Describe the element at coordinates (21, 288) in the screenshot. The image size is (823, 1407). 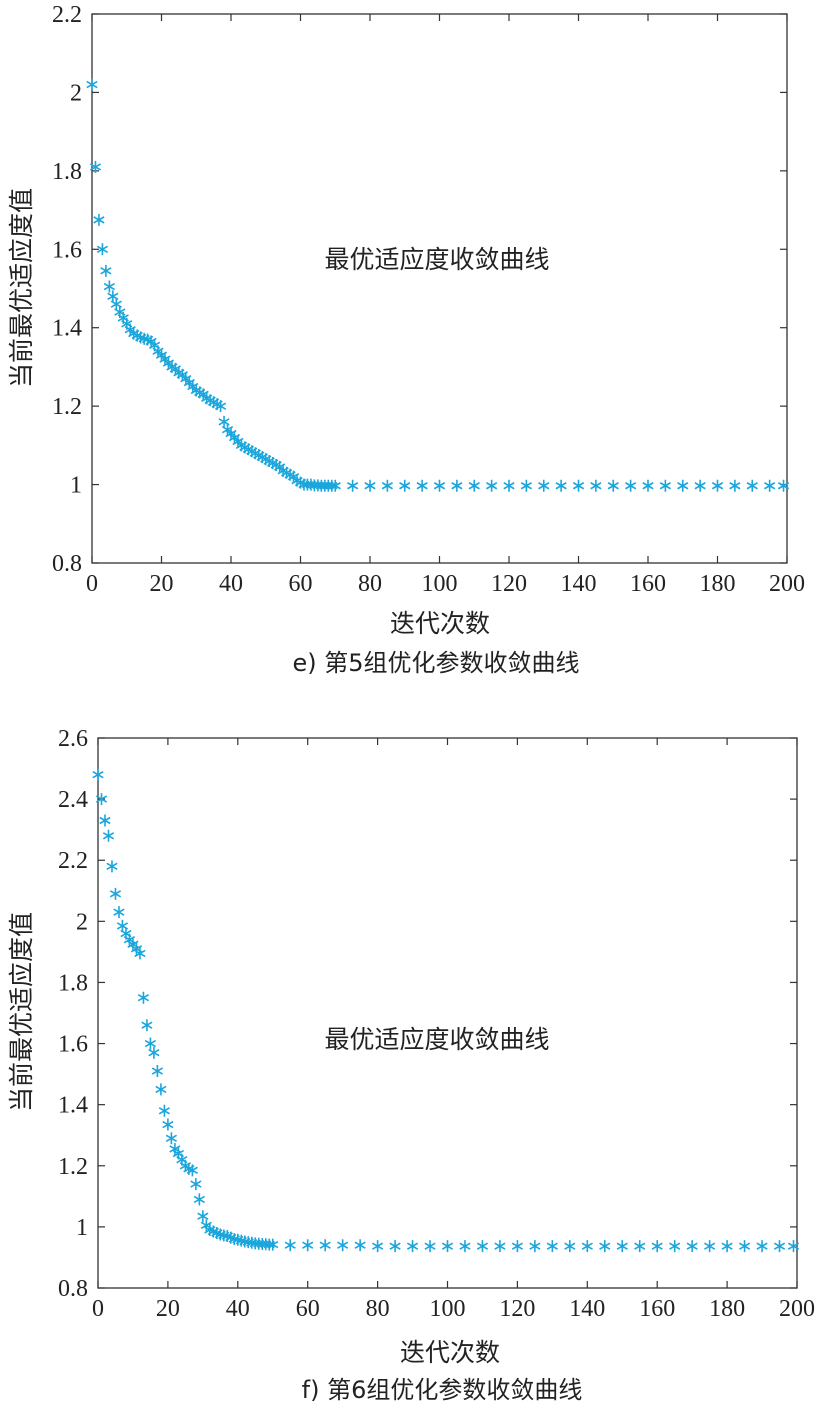
I see `chart-e-y-axis-label: 当前最优适应度值` at that location.